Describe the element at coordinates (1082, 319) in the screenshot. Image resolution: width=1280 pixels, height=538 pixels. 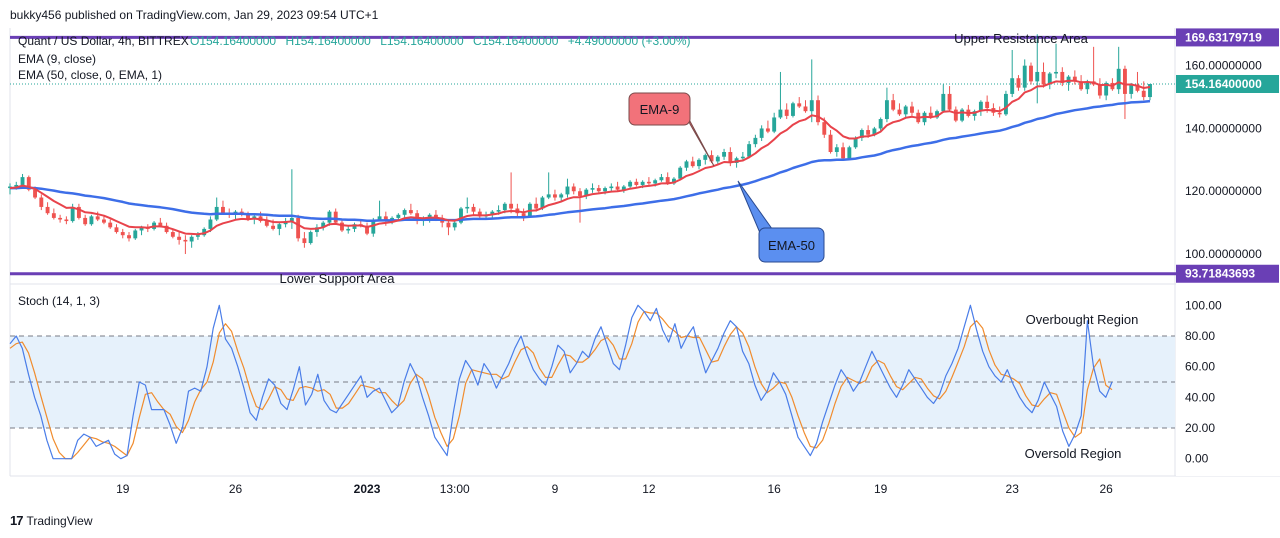
I see `overbought-label: Overbought Region` at that location.